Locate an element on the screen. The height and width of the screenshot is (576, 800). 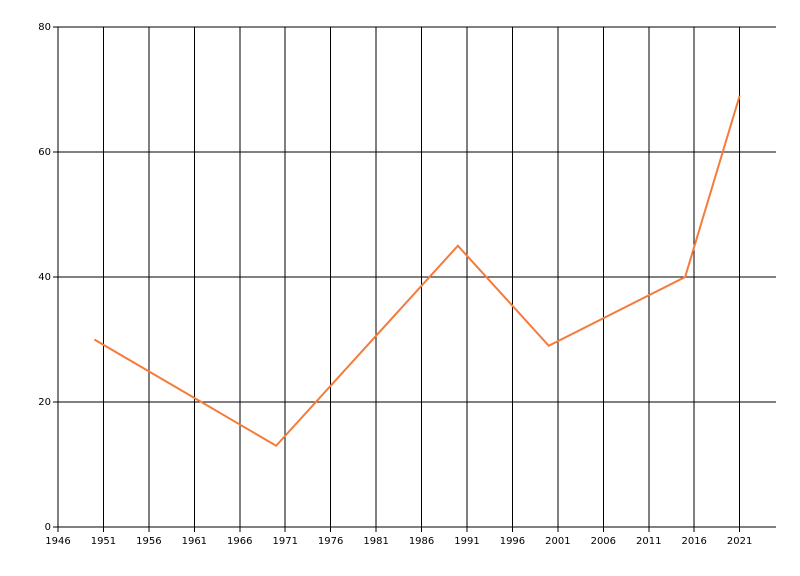
x-tick-label: 1981 is located at coordinates (375, 541).